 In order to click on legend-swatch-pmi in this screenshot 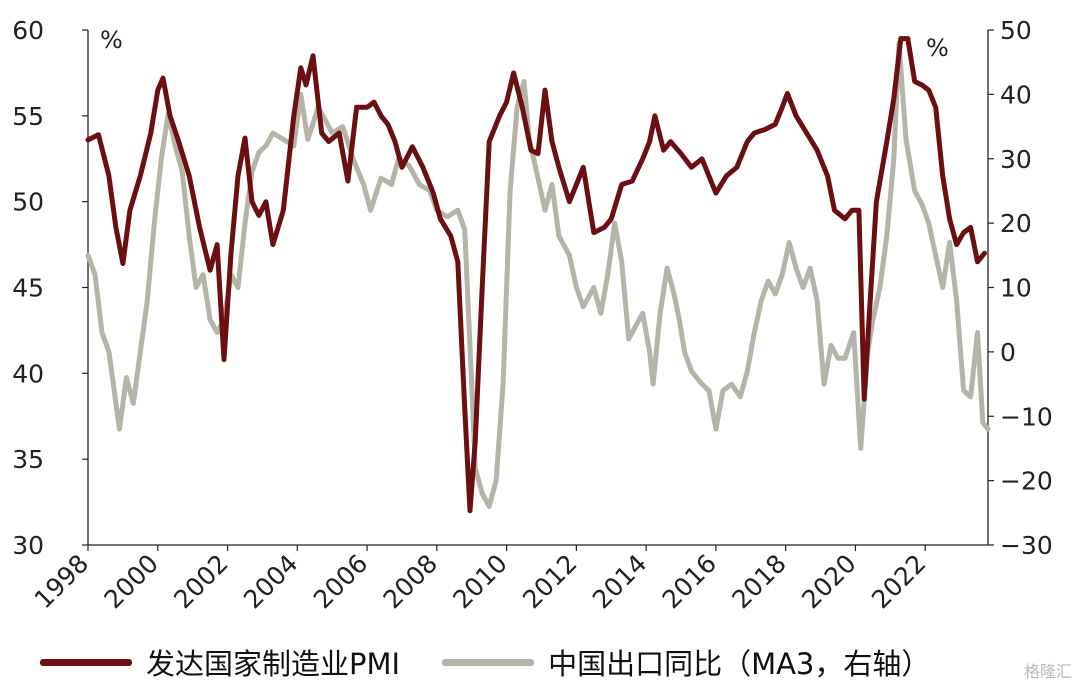, I will do `click(86, 662)`.